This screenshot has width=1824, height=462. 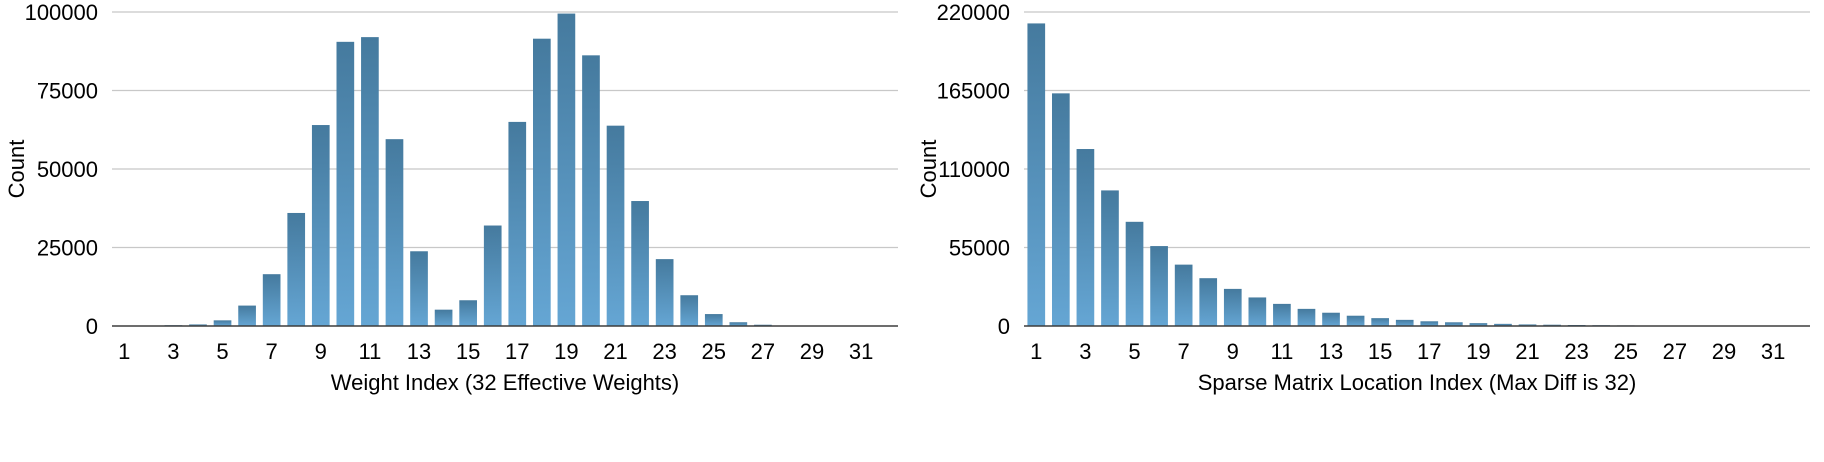 I want to click on y-tick-label: 165000, so click(x=973, y=91).